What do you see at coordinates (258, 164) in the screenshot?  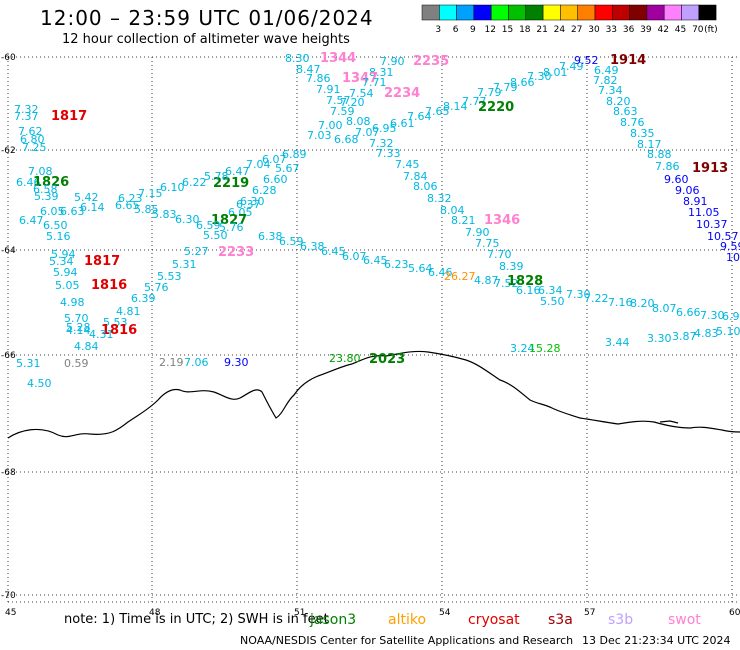 I see `wave-height-label: 7.04` at bounding box center [258, 164].